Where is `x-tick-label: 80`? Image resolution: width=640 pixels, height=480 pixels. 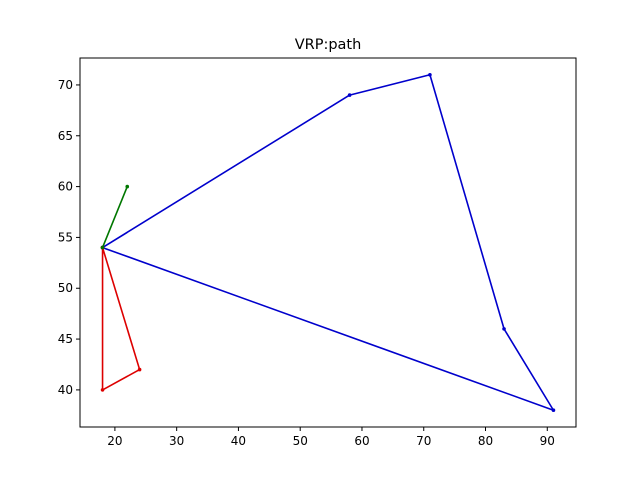
x-tick-label: 80 is located at coordinates (485, 441).